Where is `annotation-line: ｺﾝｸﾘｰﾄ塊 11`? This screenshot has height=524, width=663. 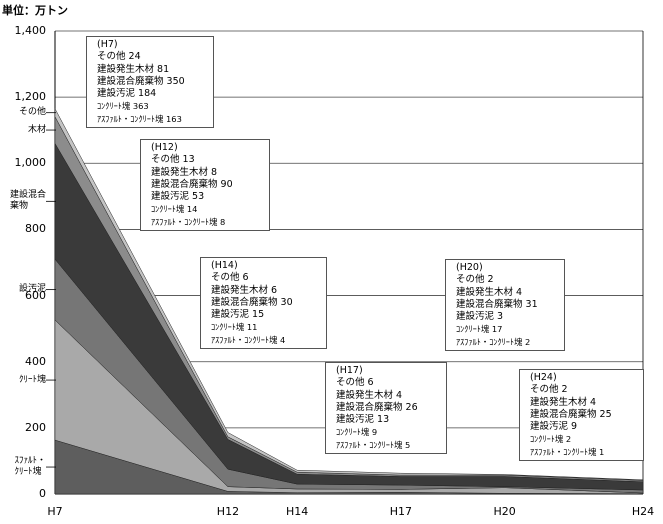 annotation-line: ｺﾝｸﾘｰﾄ塊 11 is located at coordinates (234, 327).